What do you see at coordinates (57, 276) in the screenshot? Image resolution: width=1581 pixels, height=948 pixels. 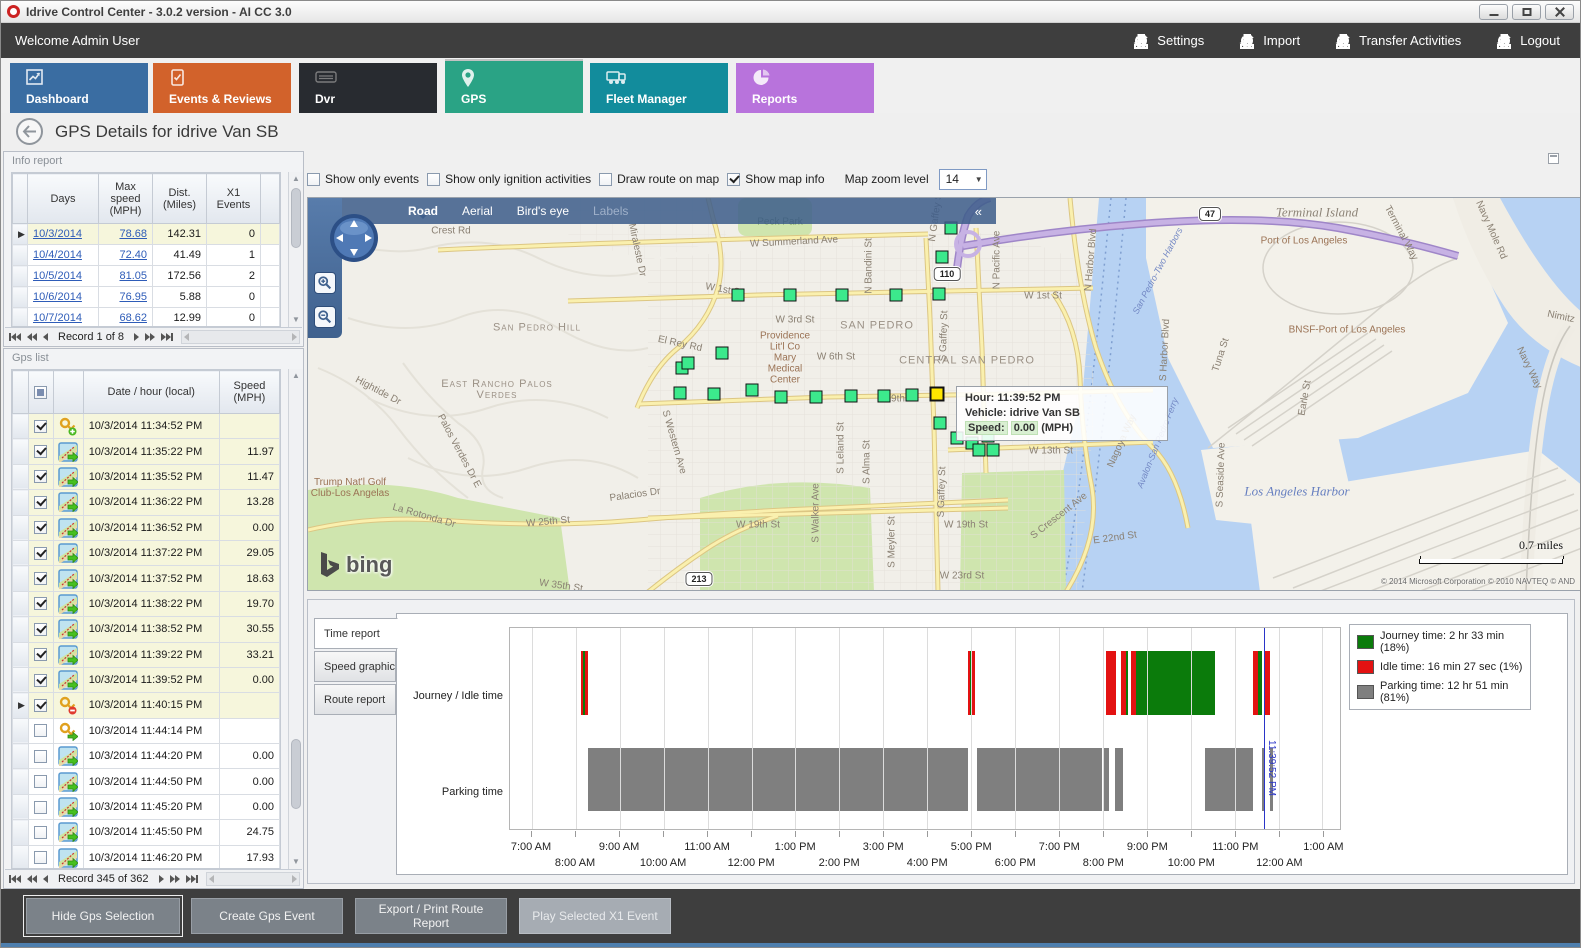 I see `day-link: 10/5/2014` at bounding box center [57, 276].